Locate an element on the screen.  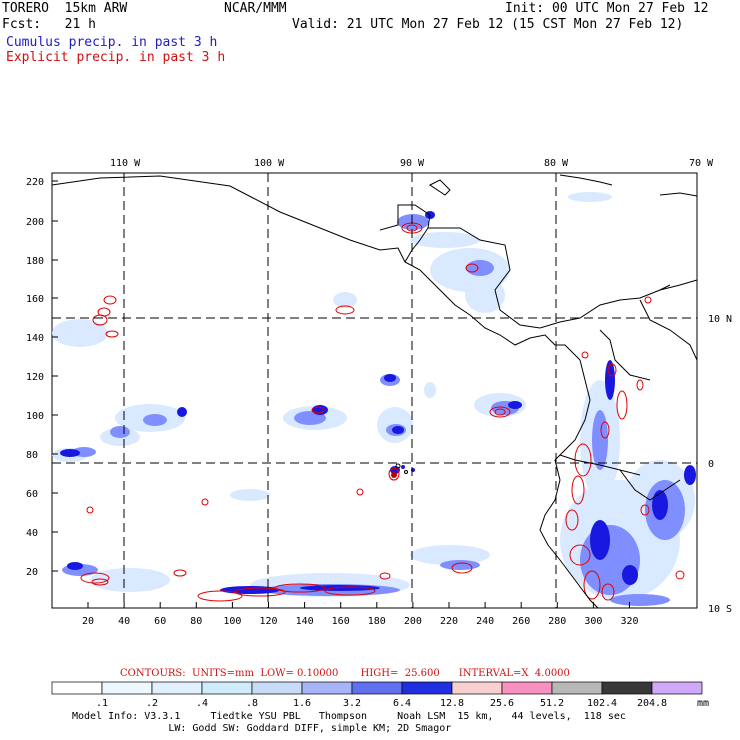
x-tick-label: 240 is located at coordinates (485, 621).